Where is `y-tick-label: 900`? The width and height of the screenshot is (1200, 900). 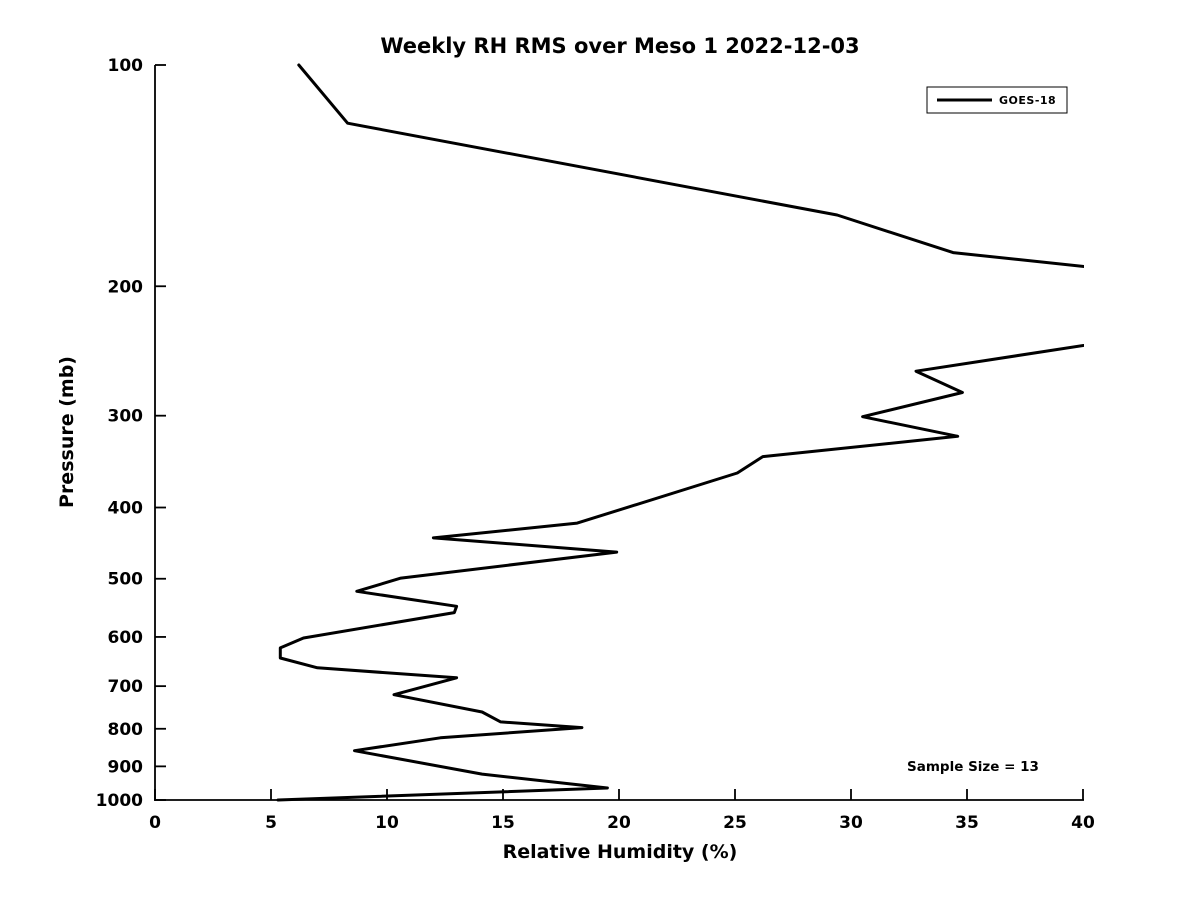 y-tick-label: 900 is located at coordinates (126, 767).